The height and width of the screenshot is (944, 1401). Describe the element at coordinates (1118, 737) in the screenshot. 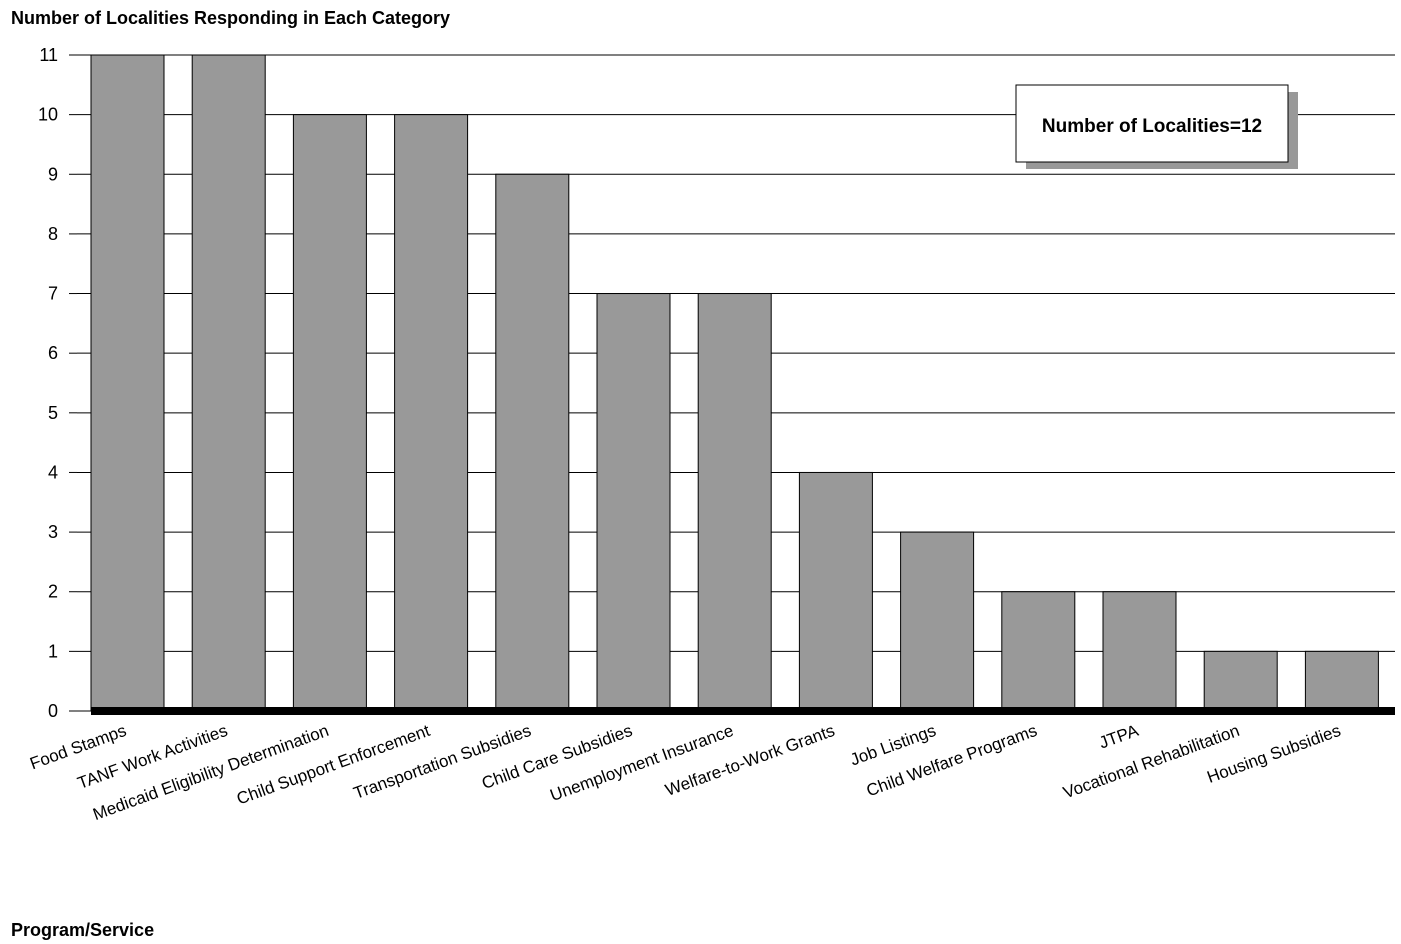

I see `category-label: JTPA` at that location.